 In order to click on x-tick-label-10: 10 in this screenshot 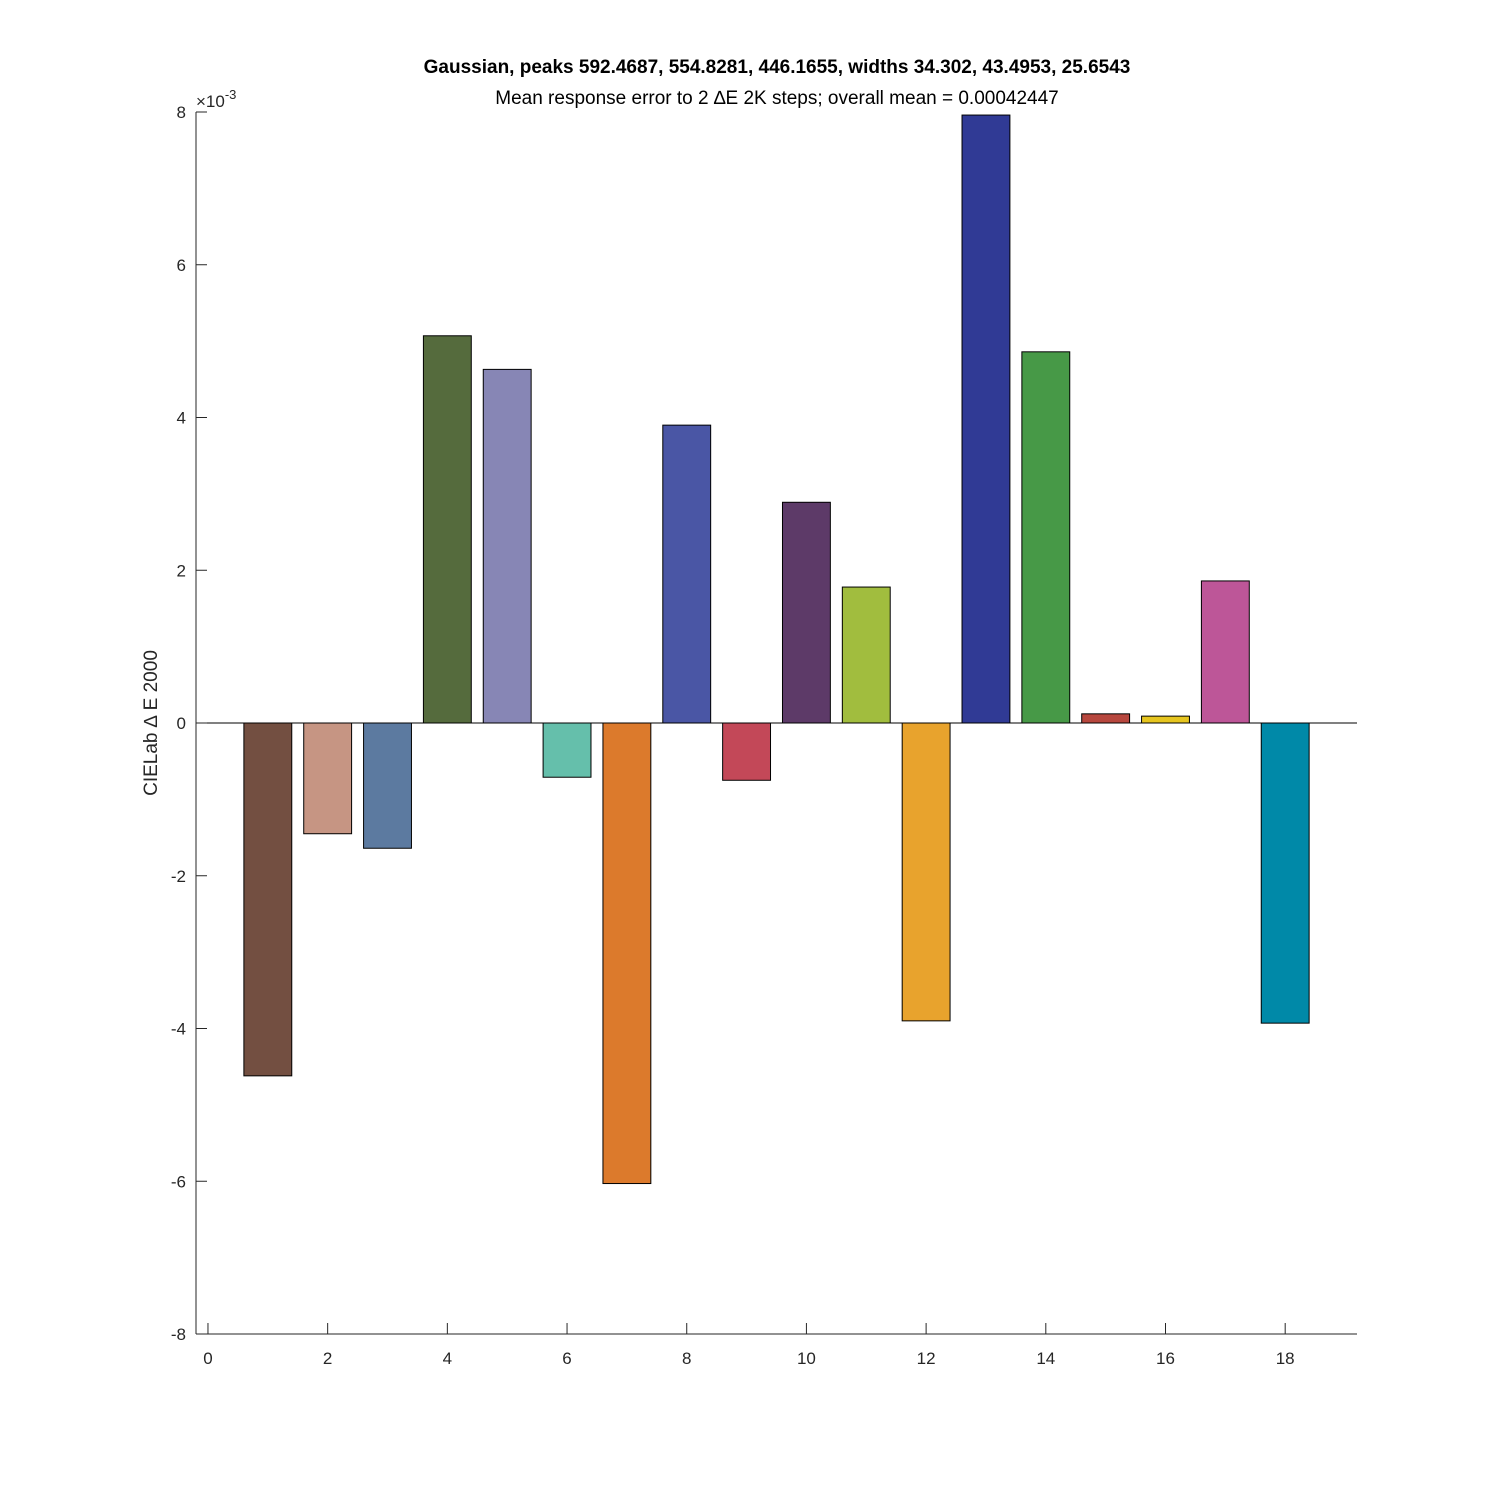, I will do `click(806, 1358)`.